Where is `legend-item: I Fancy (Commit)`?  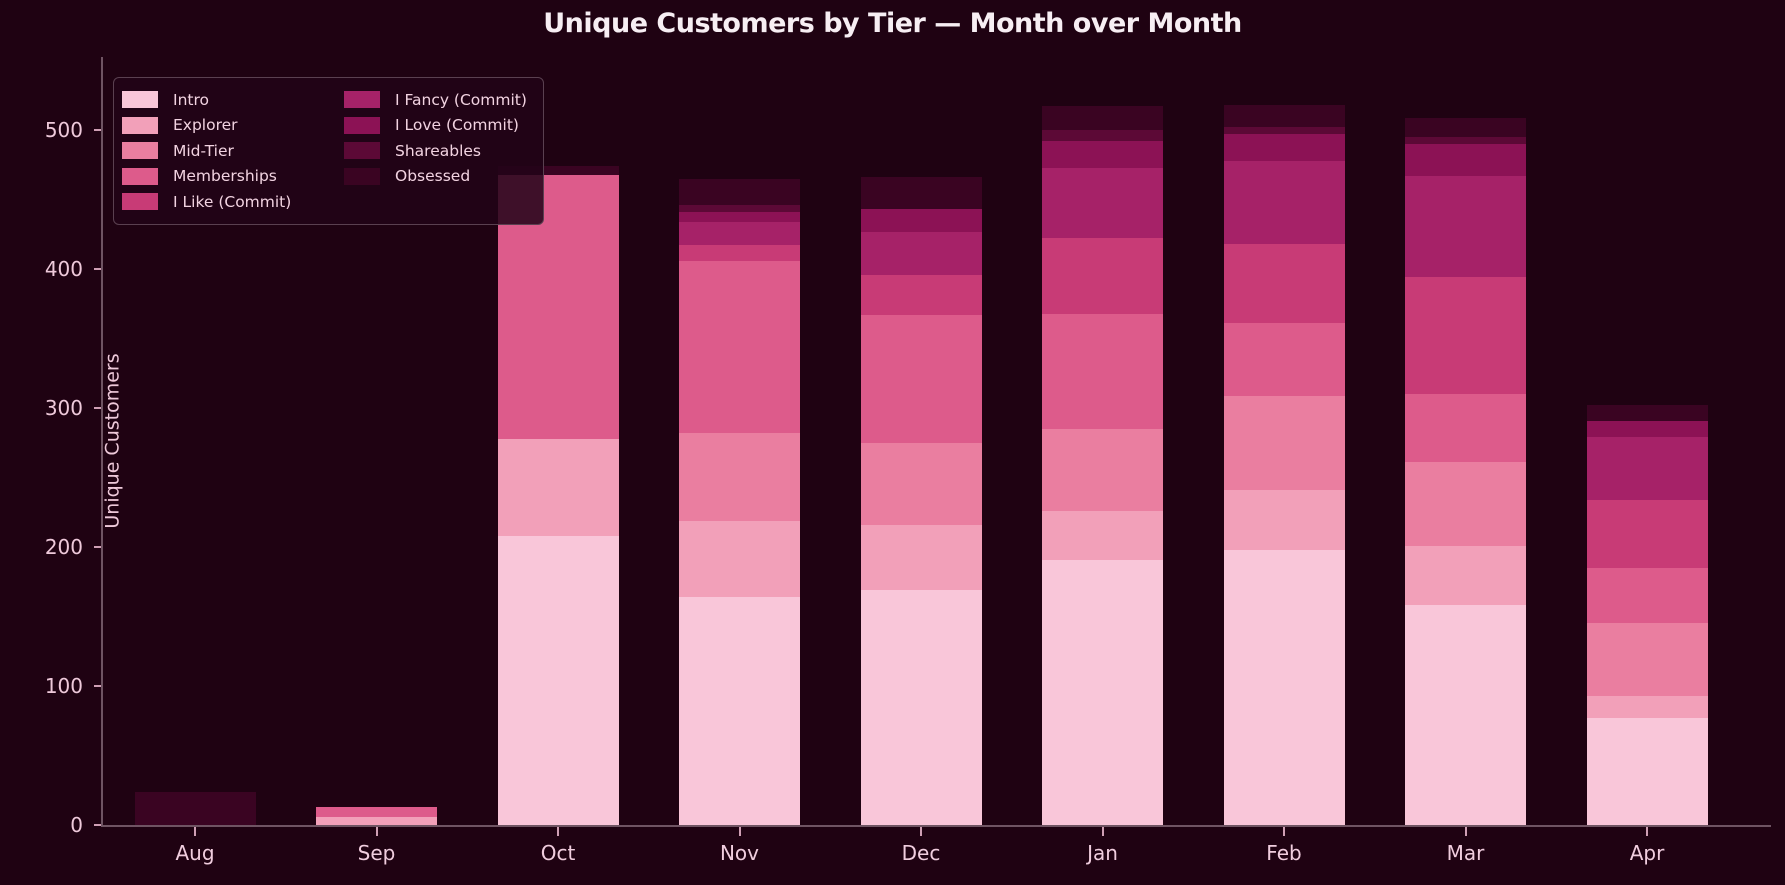 legend-item: I Fancy (Commit) is located at coordinates (435, 100).